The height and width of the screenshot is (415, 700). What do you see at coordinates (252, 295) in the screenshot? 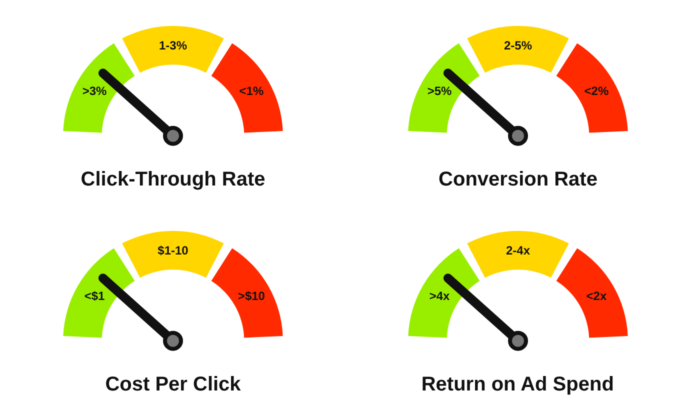
I see `slice-label: >$10` at bounding box center [252, 295].